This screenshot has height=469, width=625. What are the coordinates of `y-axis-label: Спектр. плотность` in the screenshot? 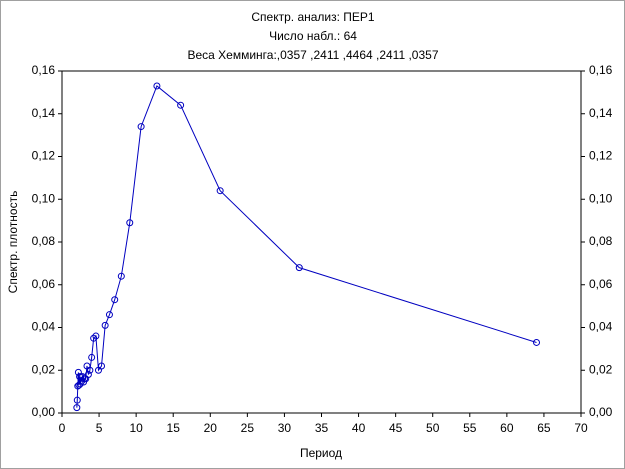 It's located at (13, 242).